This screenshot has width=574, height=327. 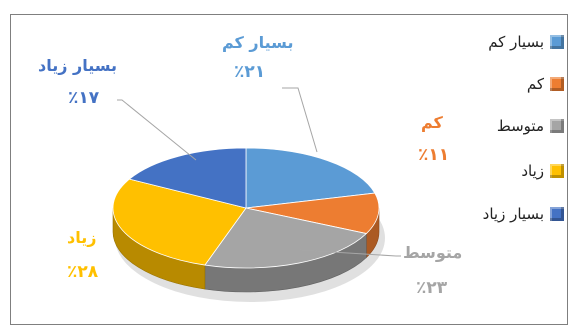 What do you see at coordinates (519, 171) in the screenshot?
I see `legend-item-high: زیاد` at bounding box center [519, 171].